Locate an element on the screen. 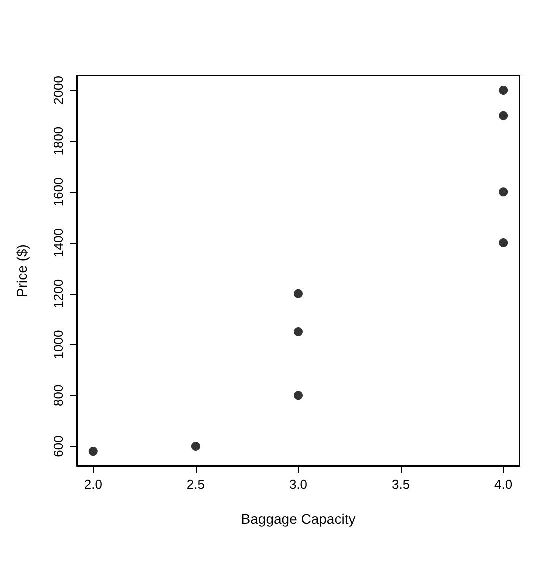 Image resolution: width=560 pixels, height=562 pixels. y-tick-label: 1800 is located at coordinates (58, 141).